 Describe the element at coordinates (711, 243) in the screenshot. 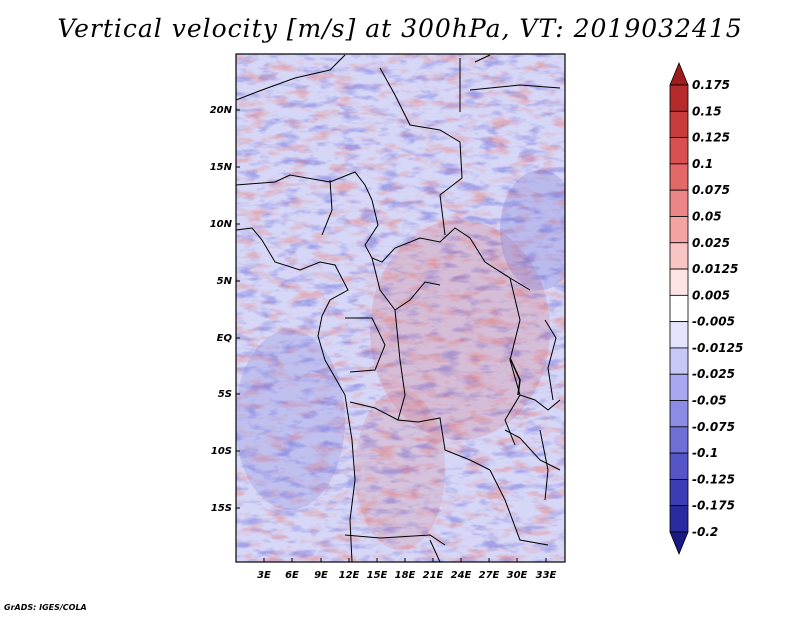

I see `colorbar-label: 0.025` at that location.